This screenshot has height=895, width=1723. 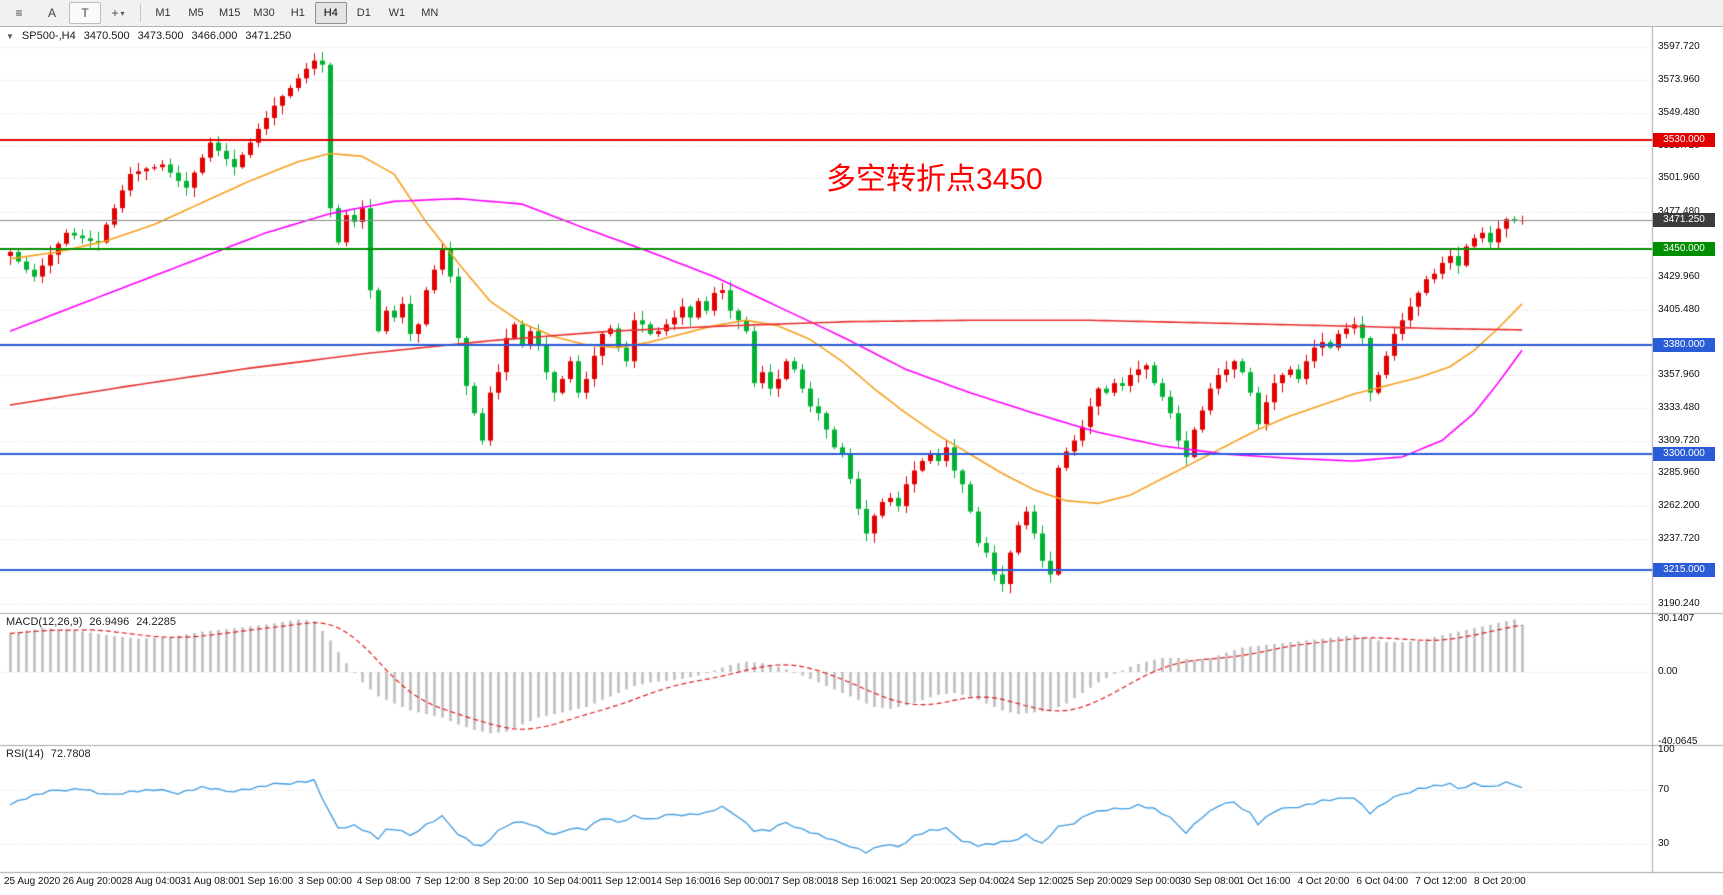 I want to click on symbol-label: SP500-,H4, so click(x=48, y=36).